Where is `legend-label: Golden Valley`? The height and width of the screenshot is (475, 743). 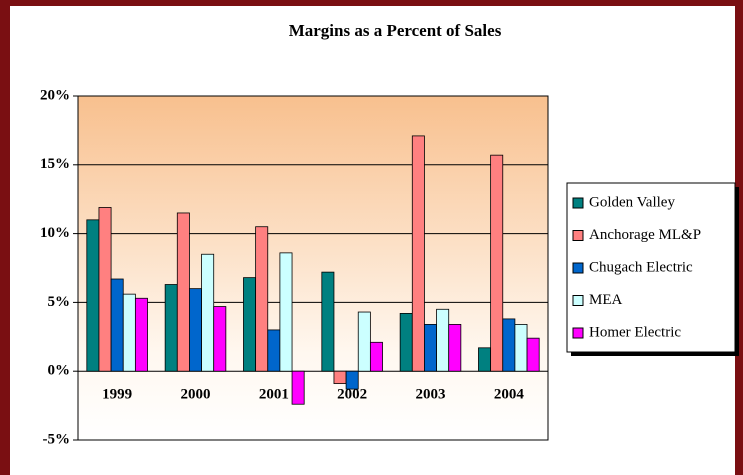
legend-label: Golden Valley is located at coordinates (632, 202).